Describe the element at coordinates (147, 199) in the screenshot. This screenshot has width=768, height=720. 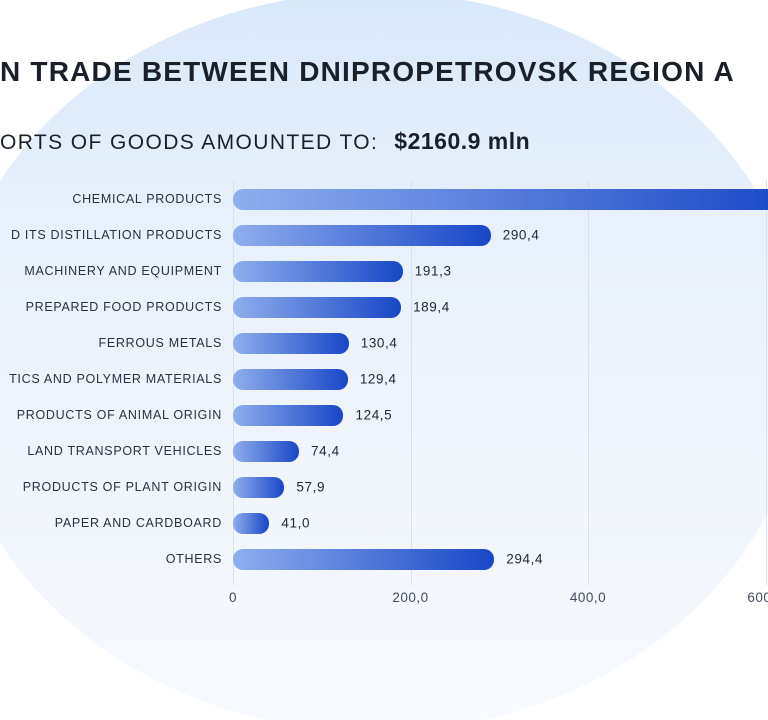
I see `category-label: CHEMICAL PRODUCTS` at that location.